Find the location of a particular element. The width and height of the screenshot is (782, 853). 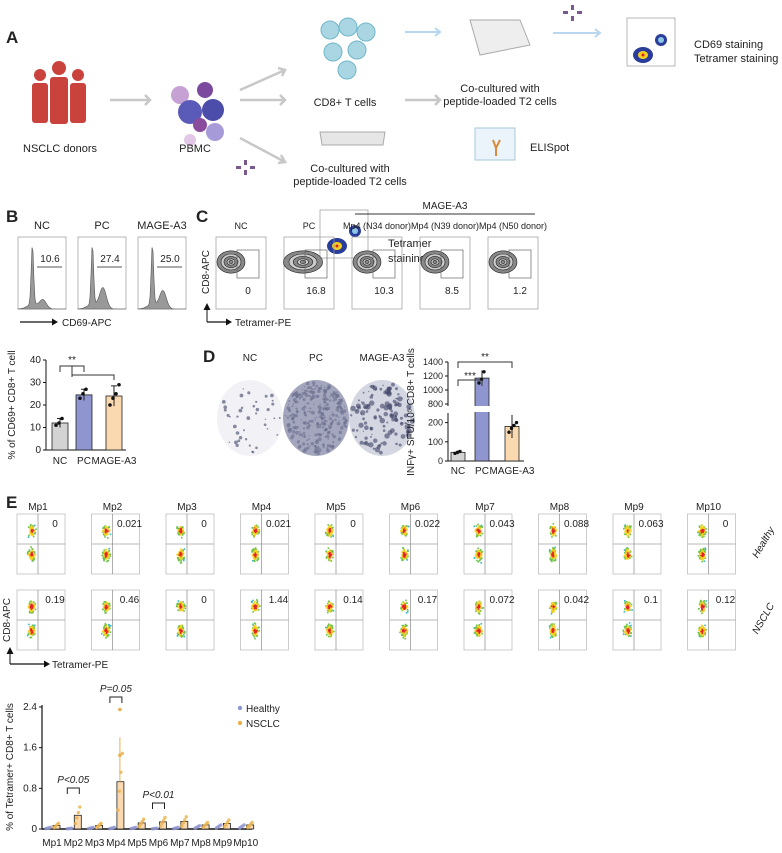

x-tick-label: Mp8 is located at coordinates (201, 843).